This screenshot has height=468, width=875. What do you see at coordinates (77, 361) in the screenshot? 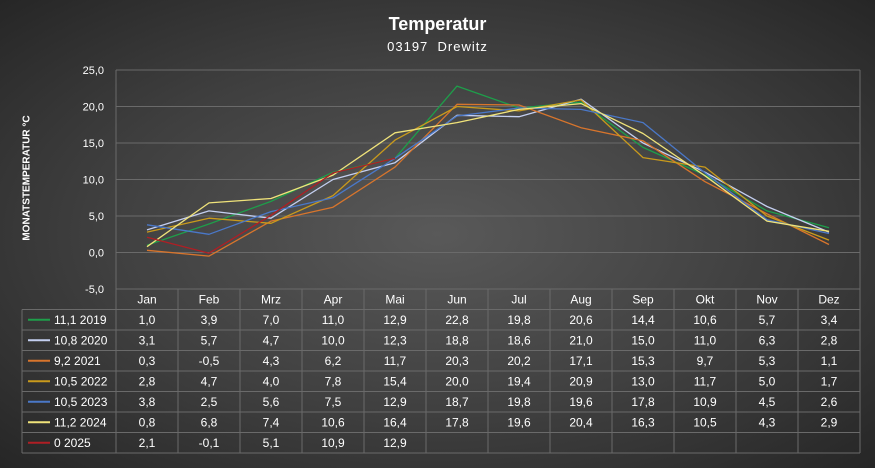
I see `legend-label: 9,2 2021` at bounding box center [77, 361].